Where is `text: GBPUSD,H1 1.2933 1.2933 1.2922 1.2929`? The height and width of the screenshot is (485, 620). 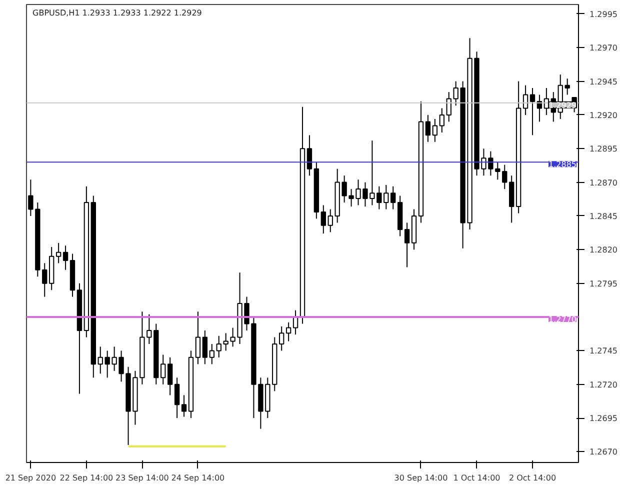
text: GBPUSD,H1 1.2933 1.2933 1.2922 1.2929 is located at coordinates (117, 13).